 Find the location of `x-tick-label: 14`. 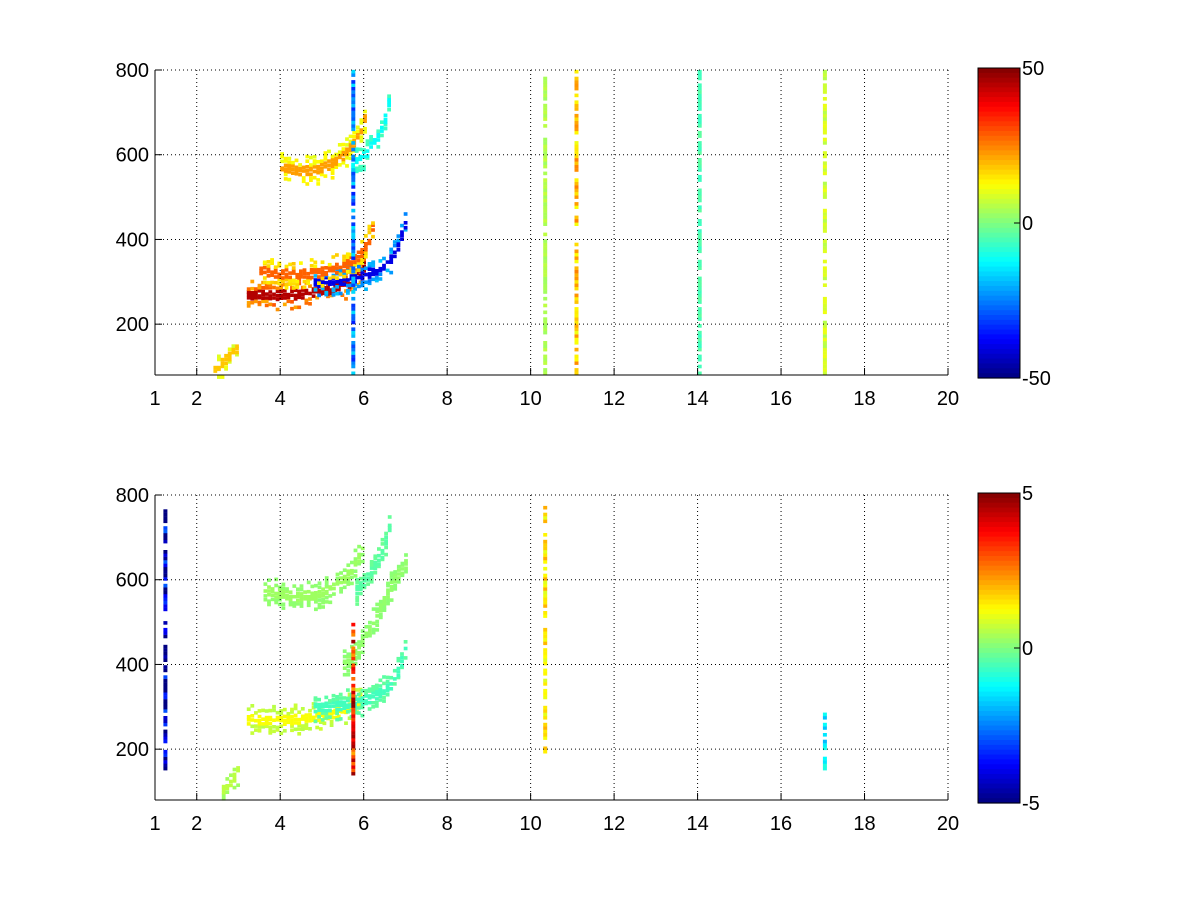

x-tick-label: 14 is located at coordinates (697, 824).